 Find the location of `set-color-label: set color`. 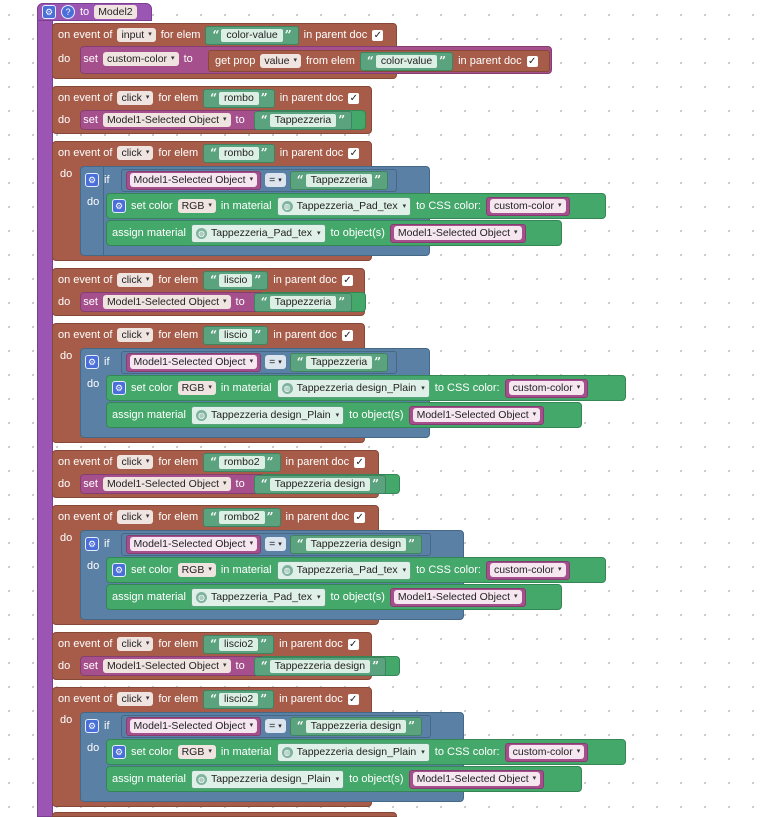

set-color-label: set color is located at coordinates (152, 570).